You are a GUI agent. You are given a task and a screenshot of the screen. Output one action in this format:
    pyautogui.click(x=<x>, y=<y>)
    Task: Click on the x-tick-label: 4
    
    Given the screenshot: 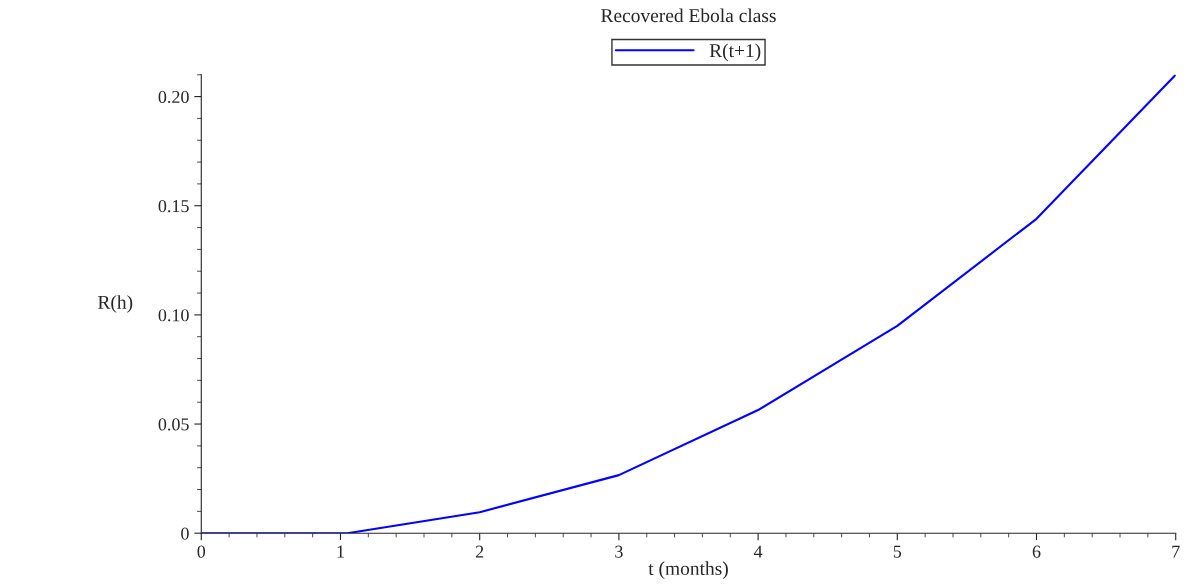 What is the action you would take?
    pyautogui.click(x=758, y=551)
    